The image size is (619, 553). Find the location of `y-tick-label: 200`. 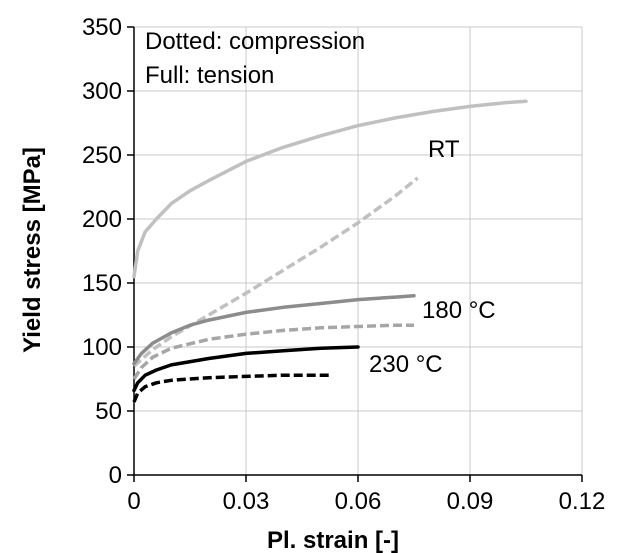

y-tick-label: 200 is located at coordinates (102, 219).